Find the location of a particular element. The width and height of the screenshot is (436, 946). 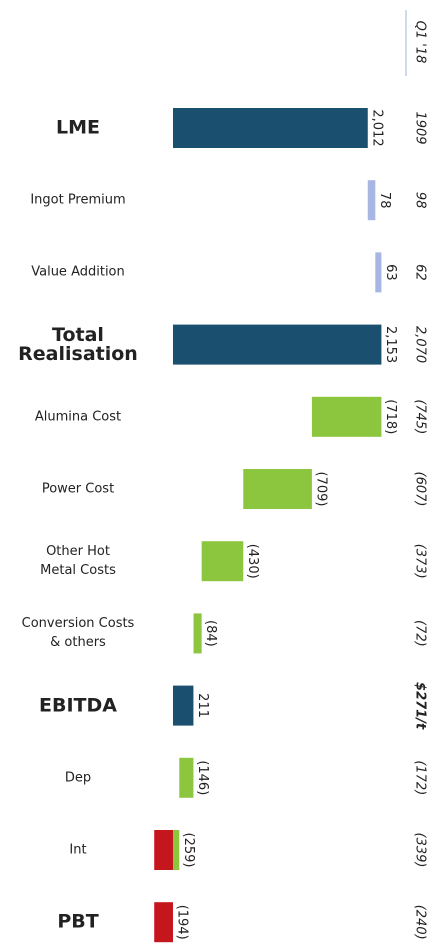

value-label: (194) is located at coordinates (182, 922).